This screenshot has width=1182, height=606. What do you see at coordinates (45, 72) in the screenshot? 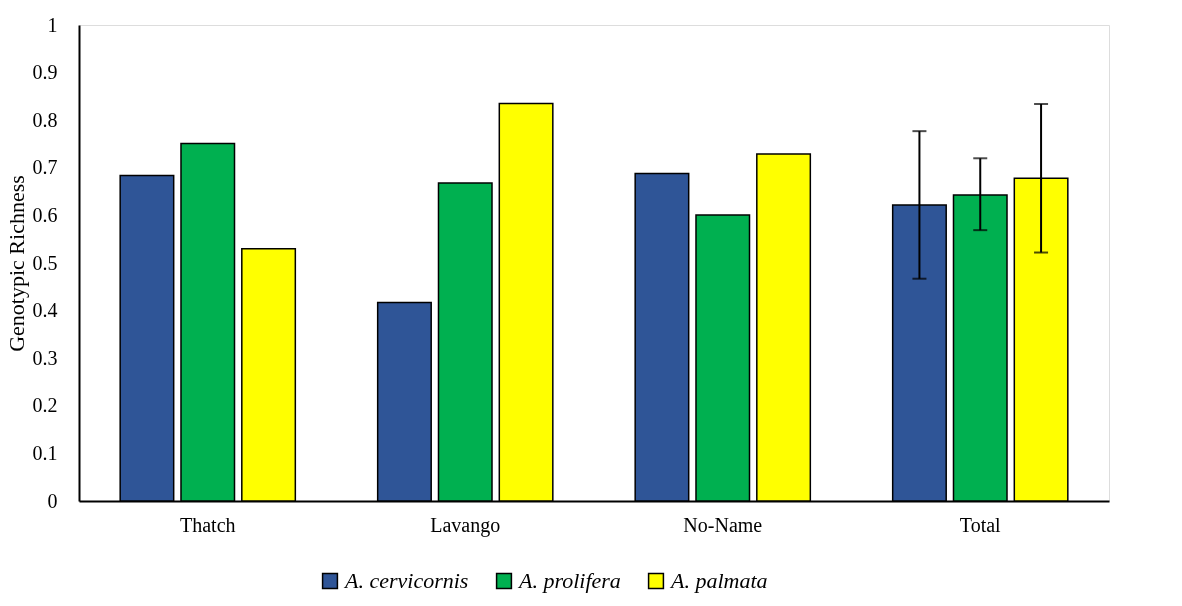
I see `y-tick-label: 0.9` at bounding box center [45, 72].